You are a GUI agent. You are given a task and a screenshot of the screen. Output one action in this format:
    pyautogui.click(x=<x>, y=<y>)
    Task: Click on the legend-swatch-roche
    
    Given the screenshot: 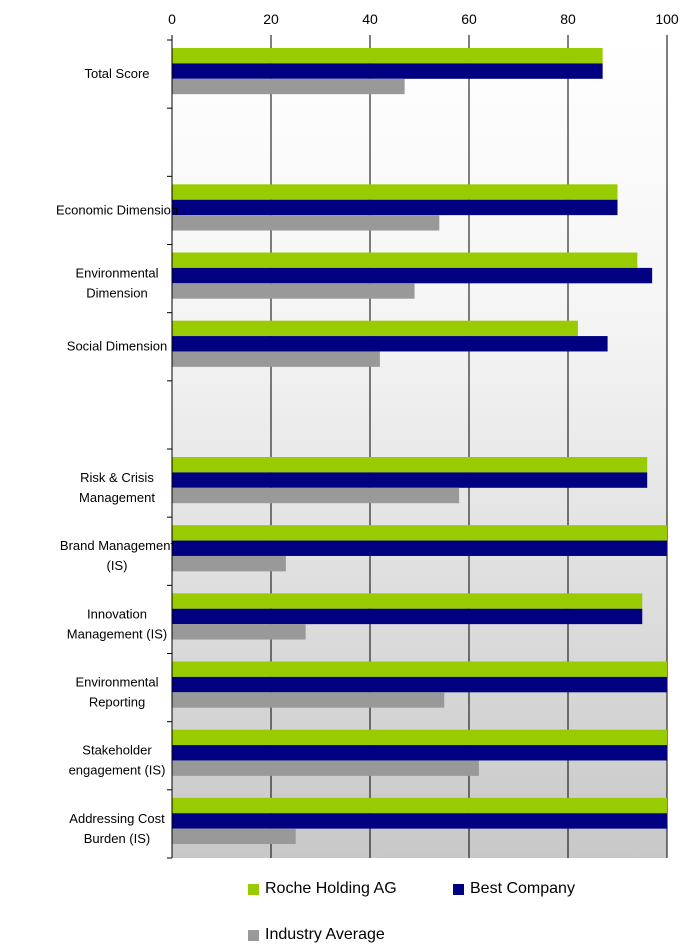 What is the action you would take?
    pyautogui.click(x=253, y=889)
    